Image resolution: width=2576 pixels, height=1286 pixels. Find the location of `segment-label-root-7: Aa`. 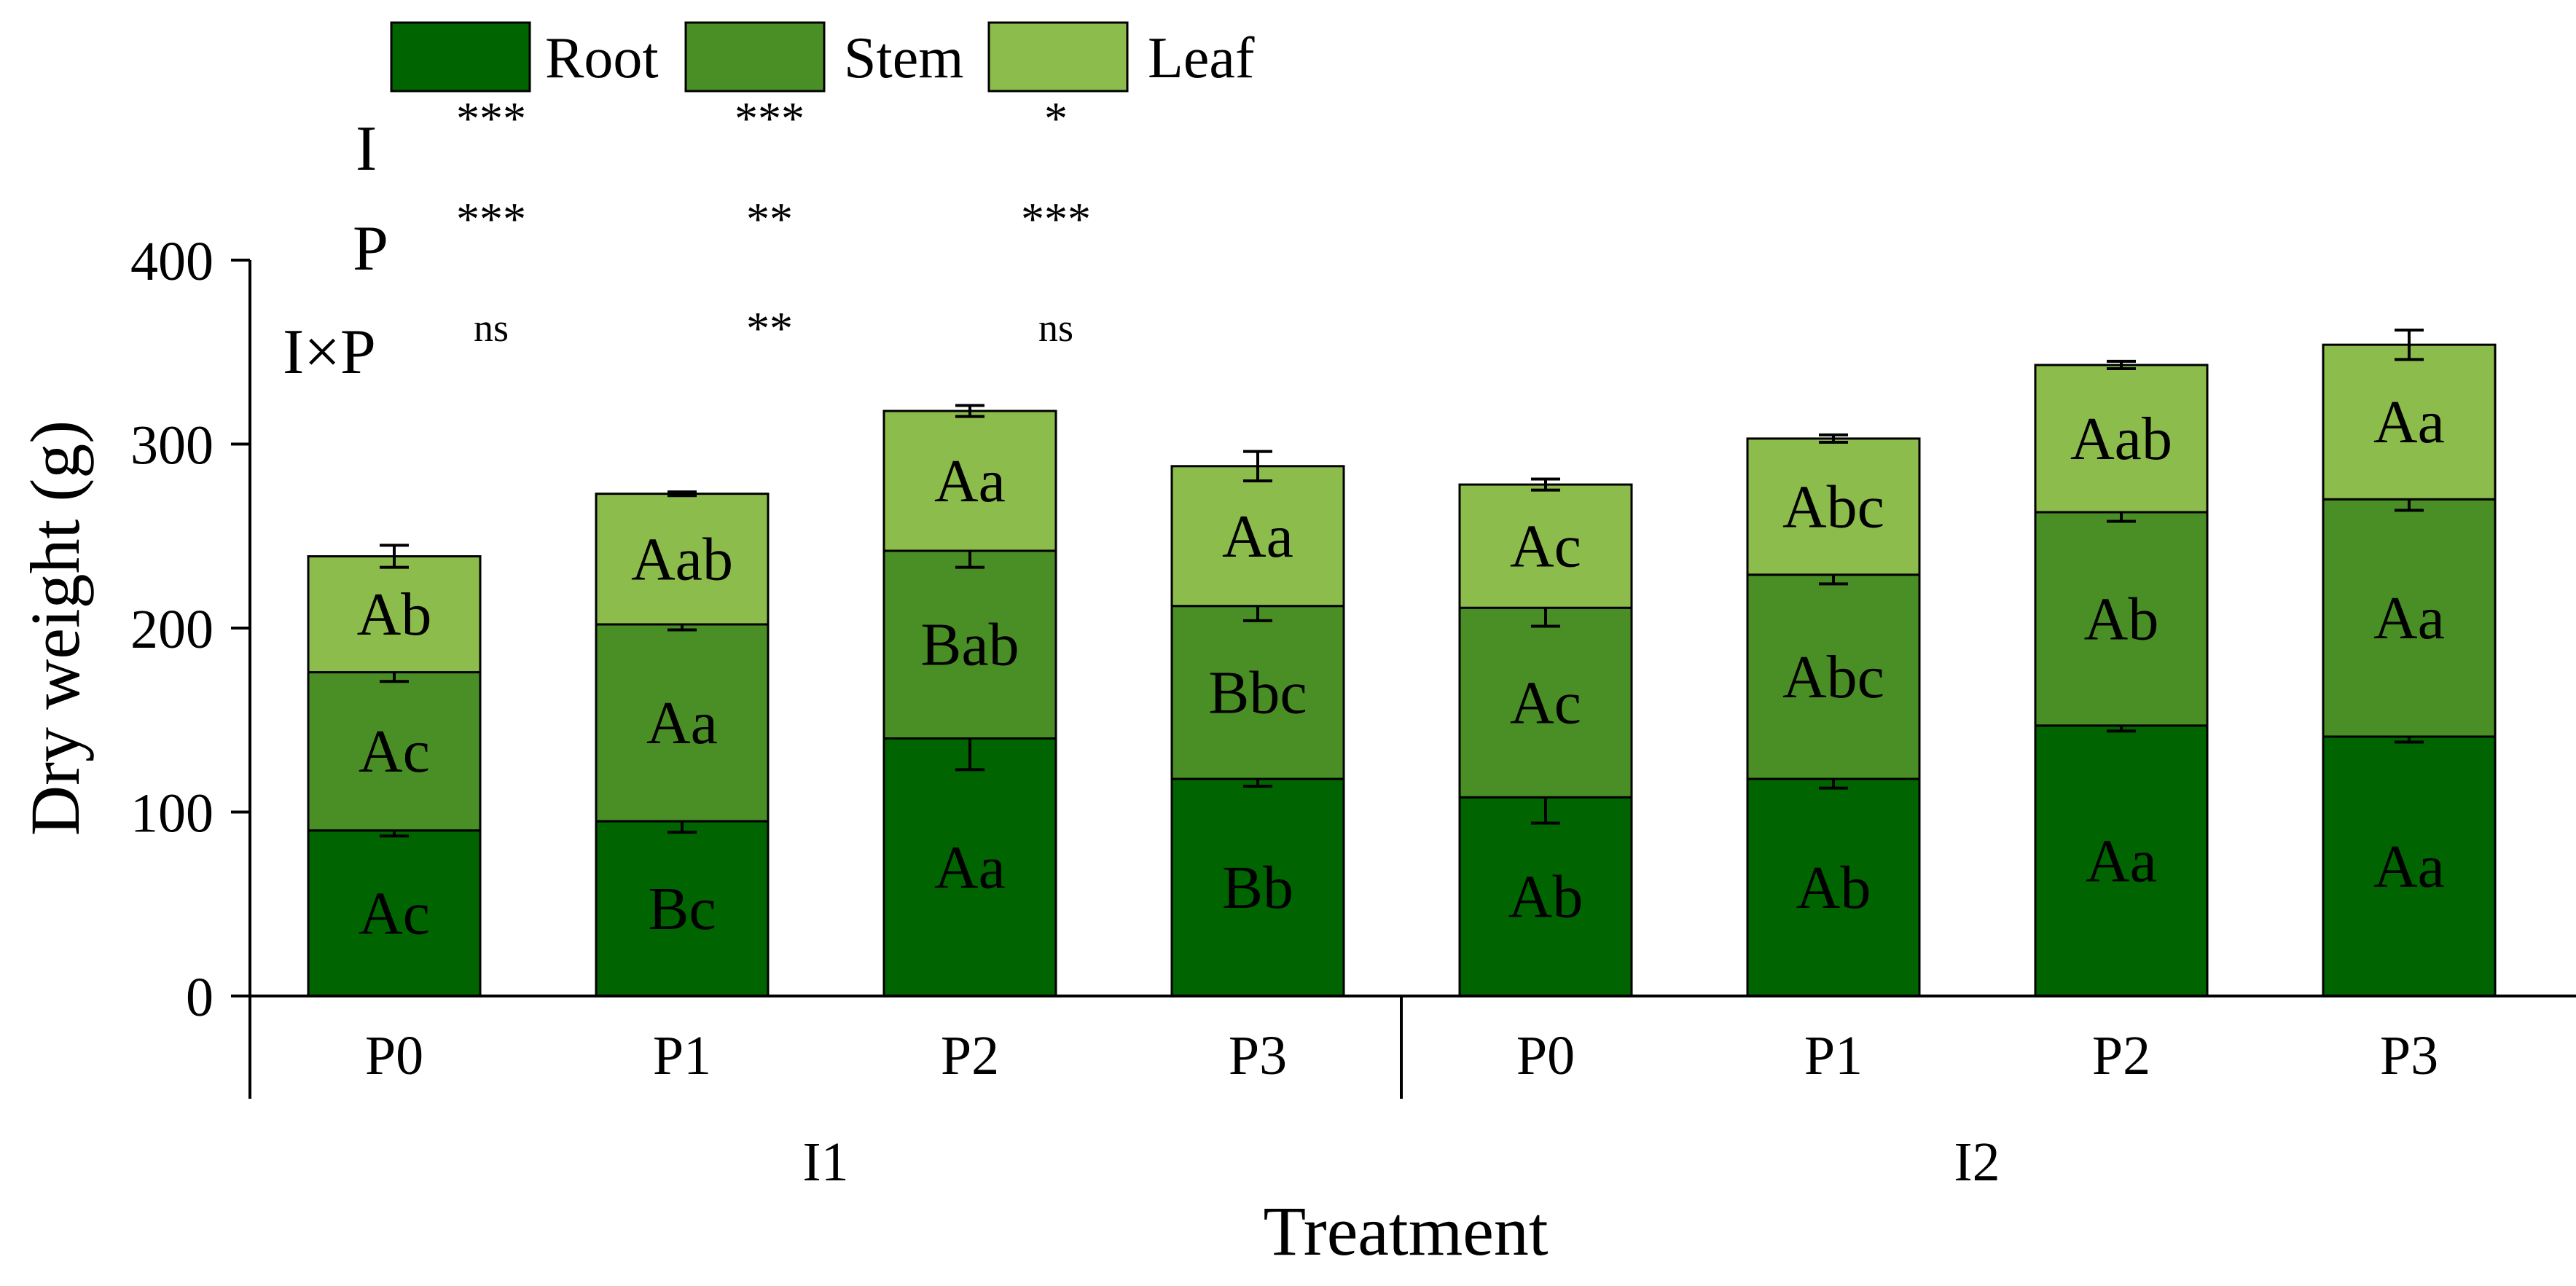

segment-label-root-7: Aa is located at coordinates (2121, 861).